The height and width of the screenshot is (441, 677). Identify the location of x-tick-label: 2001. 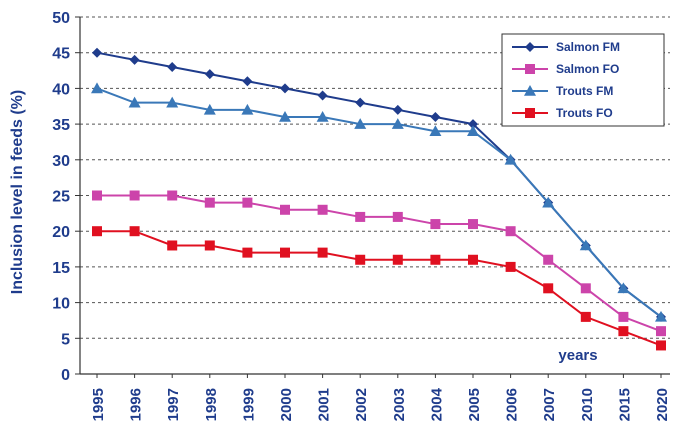
(324, 404).